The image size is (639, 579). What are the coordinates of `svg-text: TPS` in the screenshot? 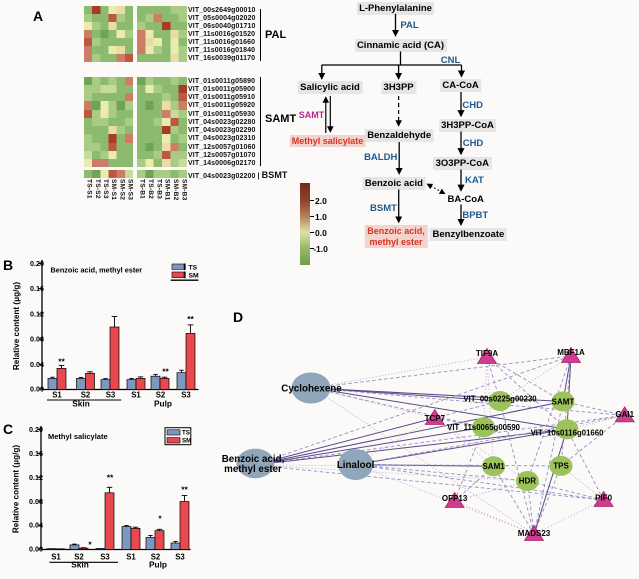 It's located at (561, 466).